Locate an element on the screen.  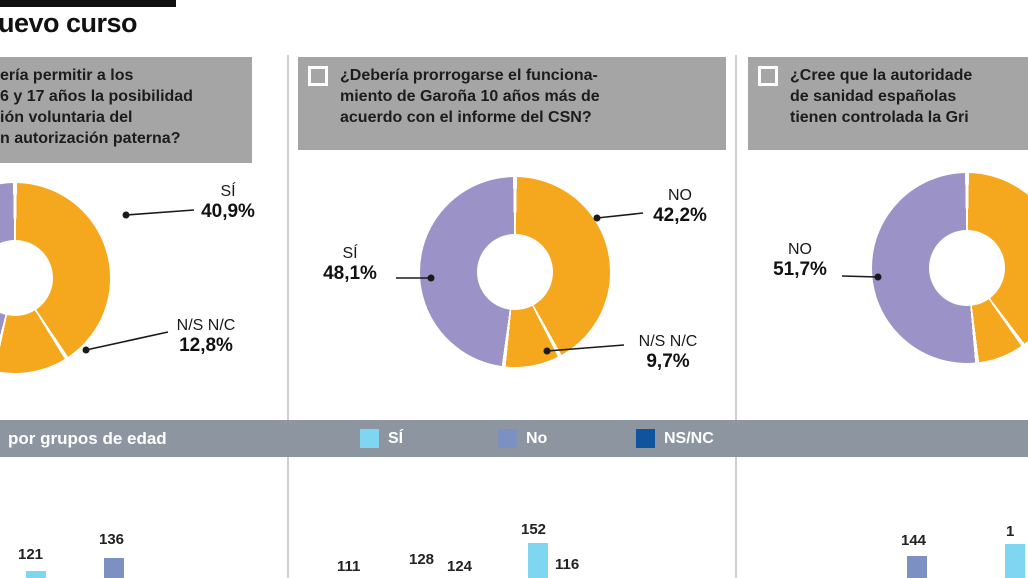
legend-si-swatch is located at coordinates (369, 438).